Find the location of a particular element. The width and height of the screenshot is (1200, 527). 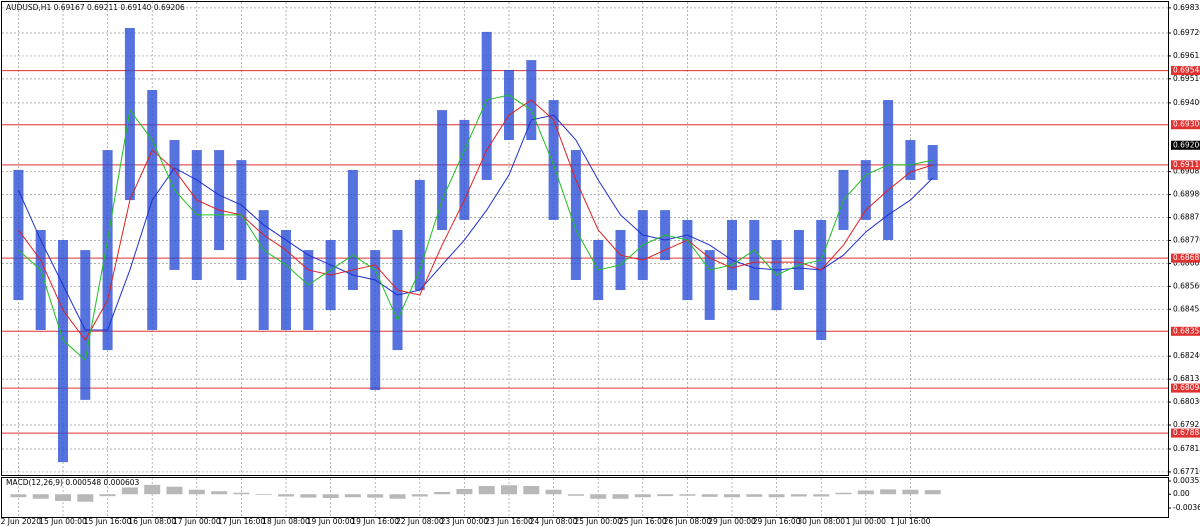

last-price-box is located at coordinates (1185, 145).